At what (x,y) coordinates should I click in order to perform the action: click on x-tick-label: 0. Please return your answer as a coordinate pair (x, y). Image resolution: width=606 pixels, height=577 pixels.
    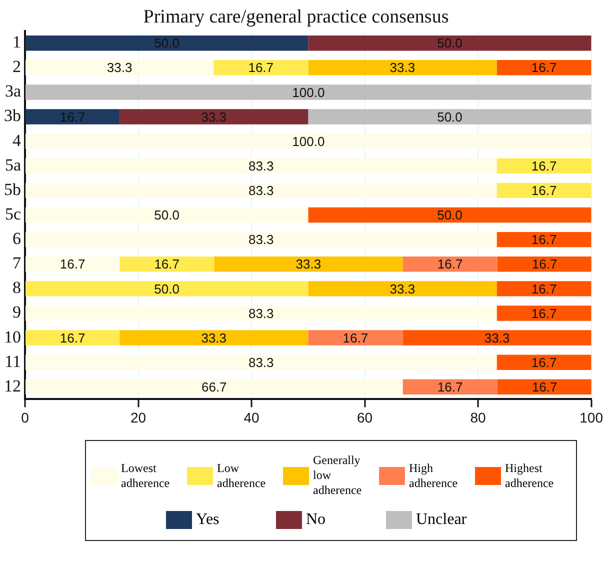
    Looking at the image, I should click on (25, 417).